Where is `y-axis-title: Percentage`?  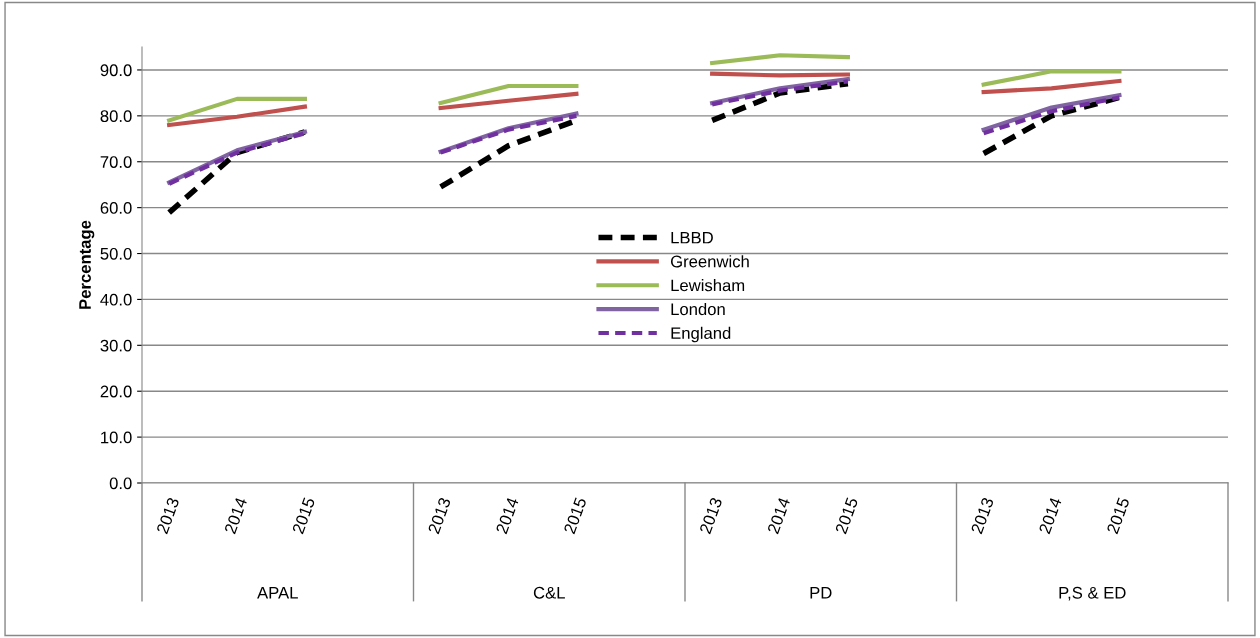
y-axis-title: Percentage is located at coordinates (87, 264).